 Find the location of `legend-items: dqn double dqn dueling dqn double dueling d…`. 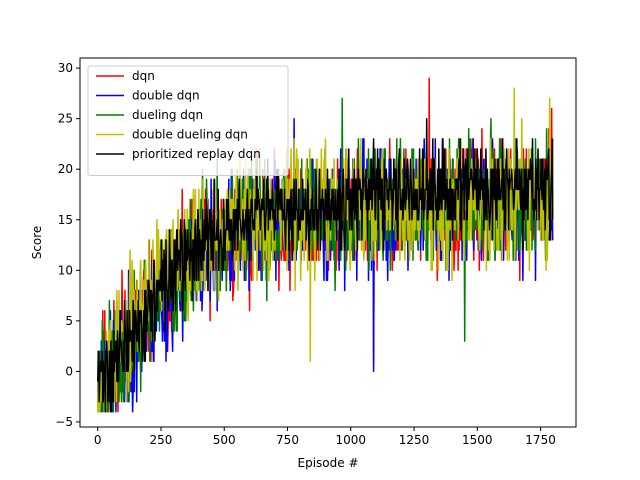

legend-items: dqn double dqn dueling dqn double dueling d… is located at coordinates (178, 115).